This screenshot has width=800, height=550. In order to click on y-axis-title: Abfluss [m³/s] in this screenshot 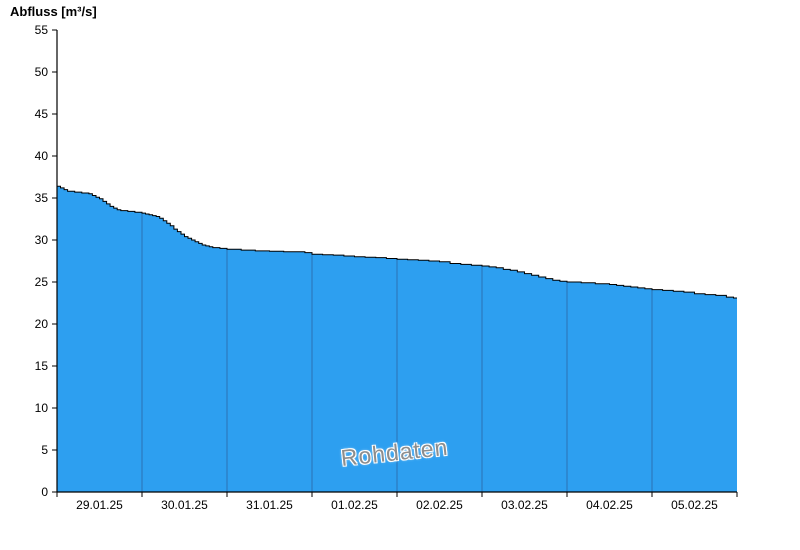, I will do `click(53, 11)`.